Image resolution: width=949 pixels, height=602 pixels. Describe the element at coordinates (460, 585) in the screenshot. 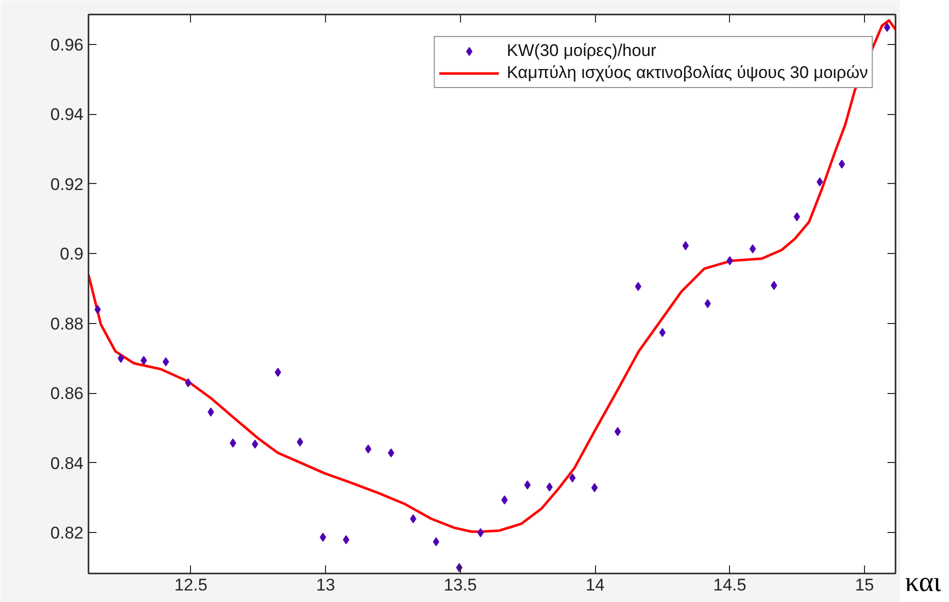

I see `x-tick-label: 13.5` at that location.